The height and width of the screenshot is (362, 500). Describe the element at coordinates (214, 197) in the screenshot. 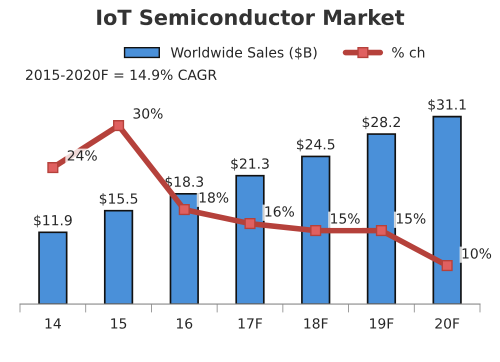

I see `data-label: 18%` at that location.